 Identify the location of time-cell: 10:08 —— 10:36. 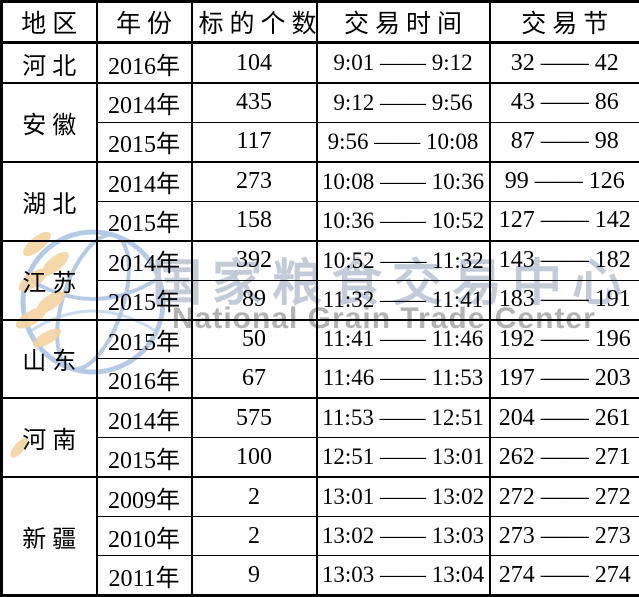
(403, 181).